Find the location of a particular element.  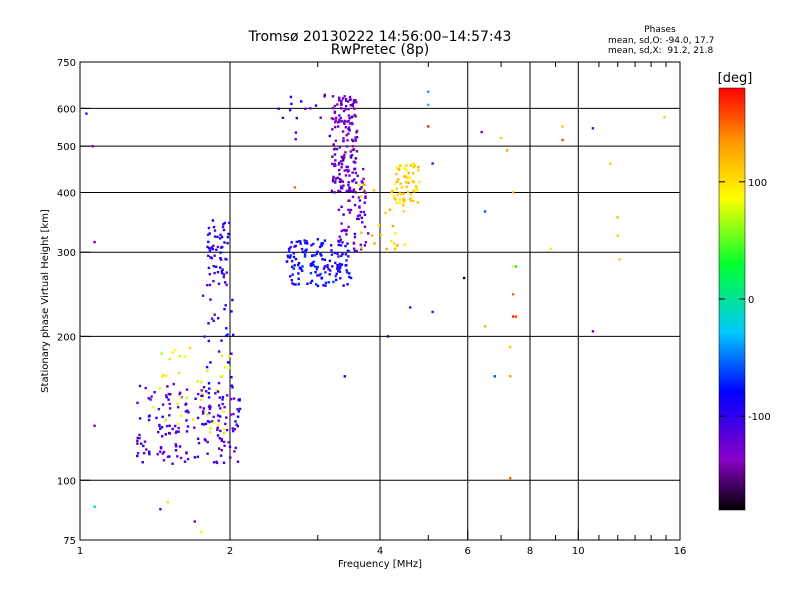

x-tick-labels: 1 2 4 6 8 10 16 is located at coordinates (382, 551).